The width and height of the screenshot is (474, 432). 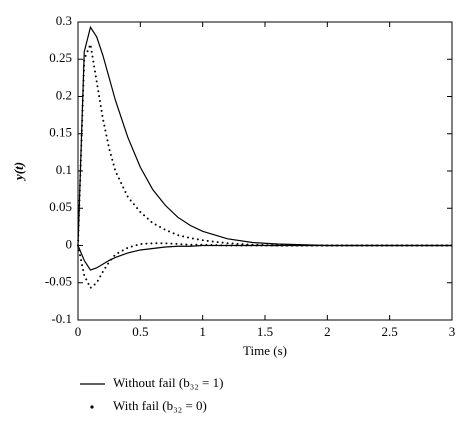 What do you see at coordinates (390, 331) in the screenshot?
I see `x-tick-label: 2.5` at bounding box center [390, 331].